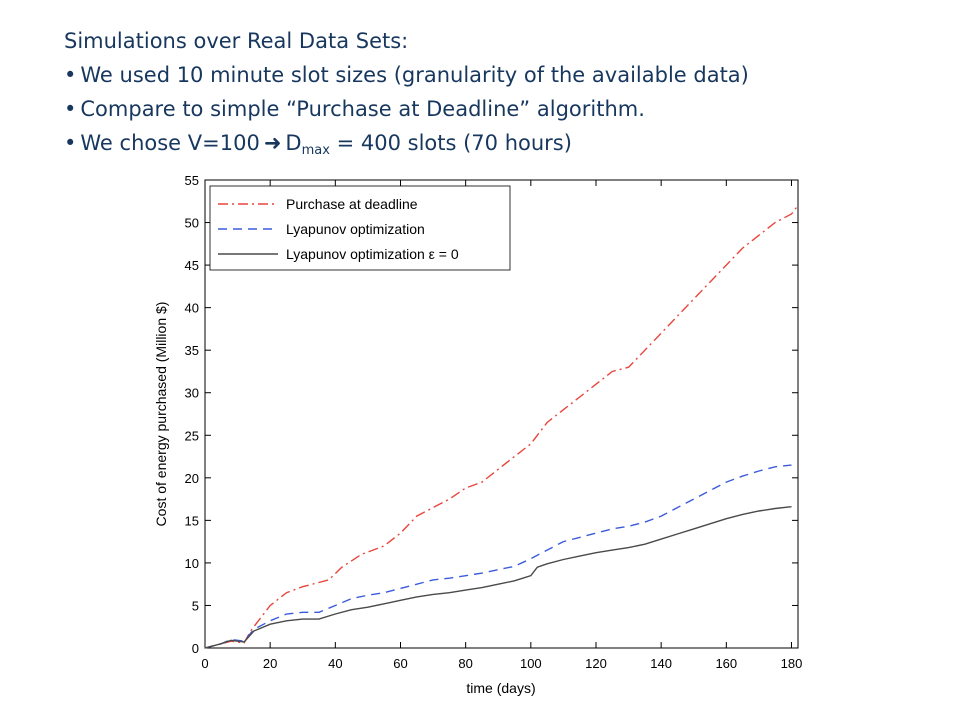  What do you see at coordinates (293, 143) in the screenshot?
I see `dmax-symbol: D` at bounding box center [293, 143].